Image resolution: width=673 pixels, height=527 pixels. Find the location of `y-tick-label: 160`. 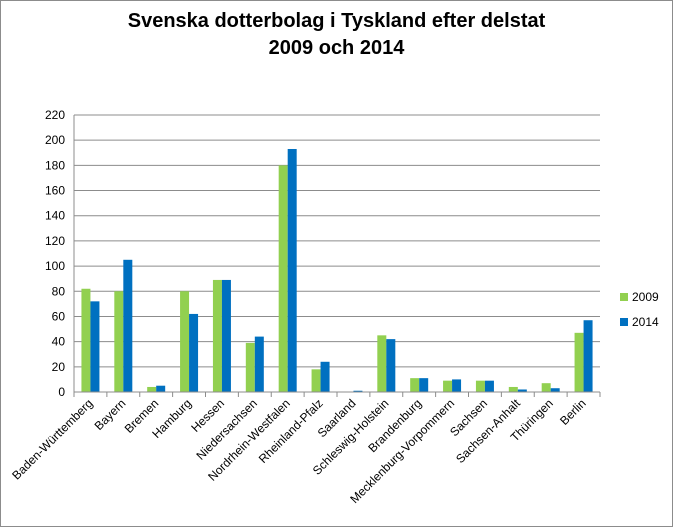

y-tick-label: 160 is located at coordinates (55, 191).